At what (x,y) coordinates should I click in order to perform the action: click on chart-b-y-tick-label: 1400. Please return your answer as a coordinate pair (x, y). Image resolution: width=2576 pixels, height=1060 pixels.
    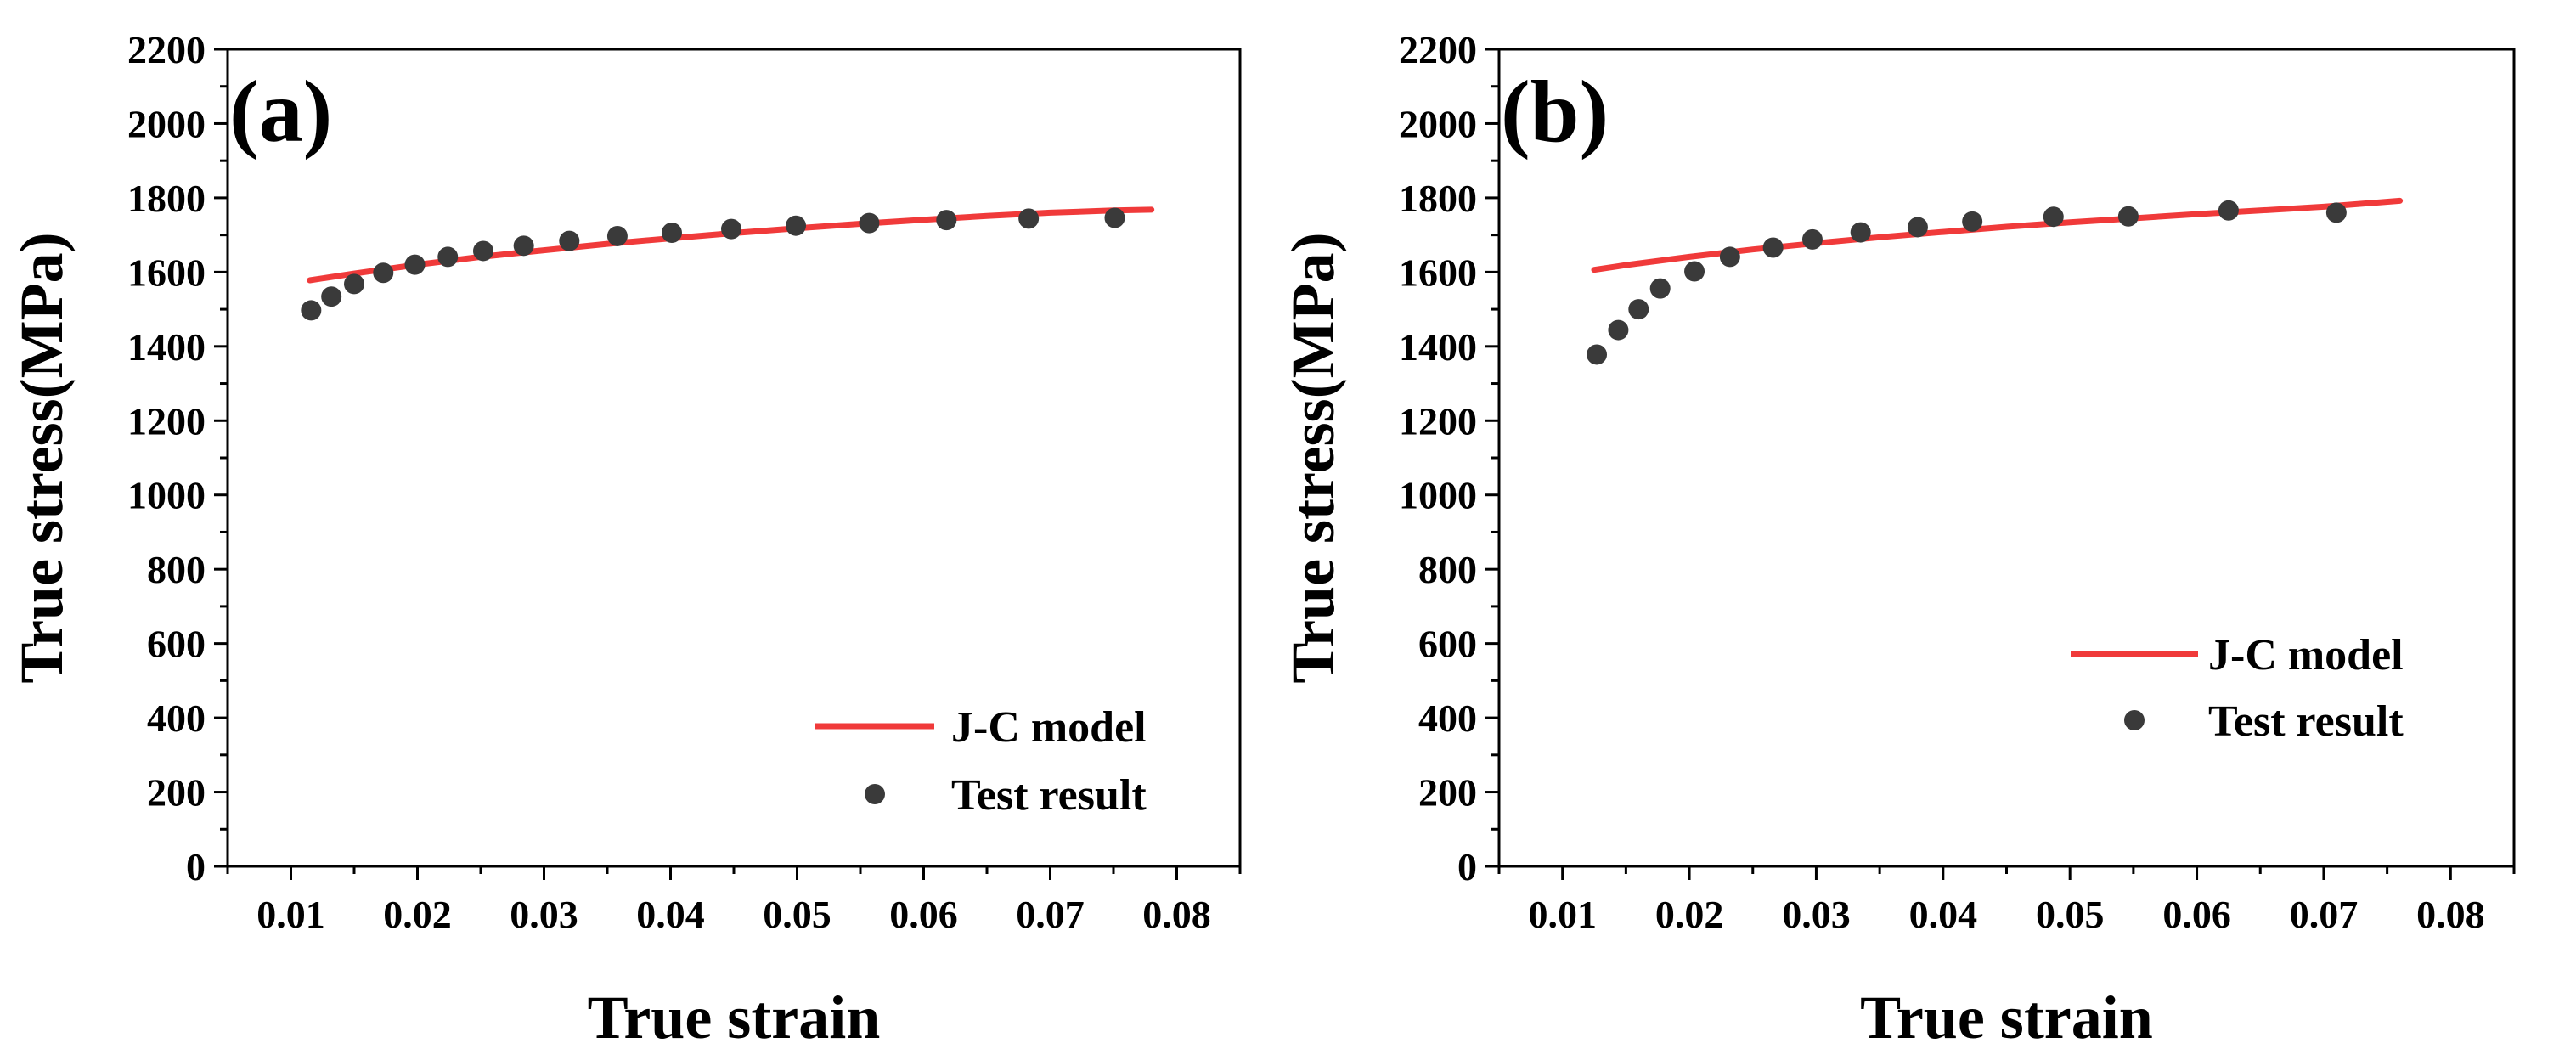
    Looking at the image, I should click on (1438, 347).